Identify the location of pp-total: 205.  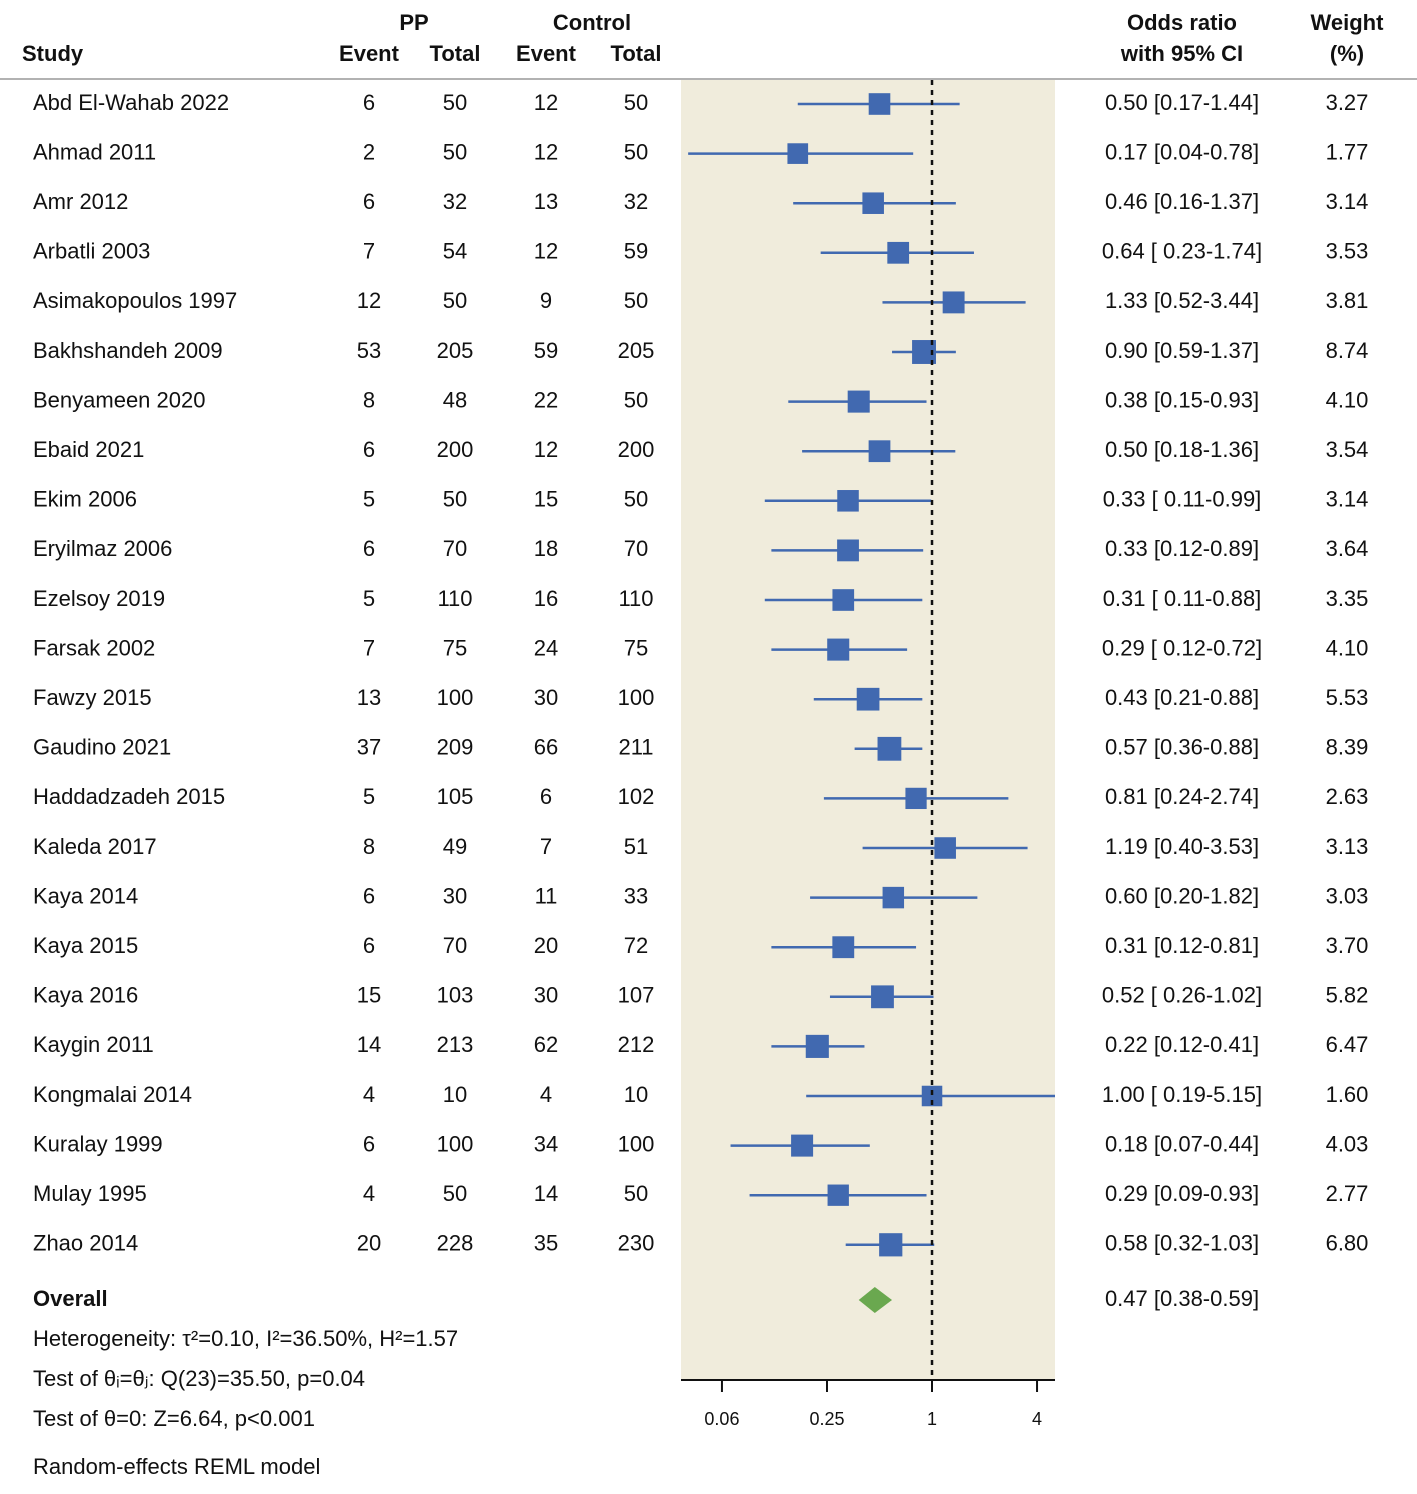
(455, 350).